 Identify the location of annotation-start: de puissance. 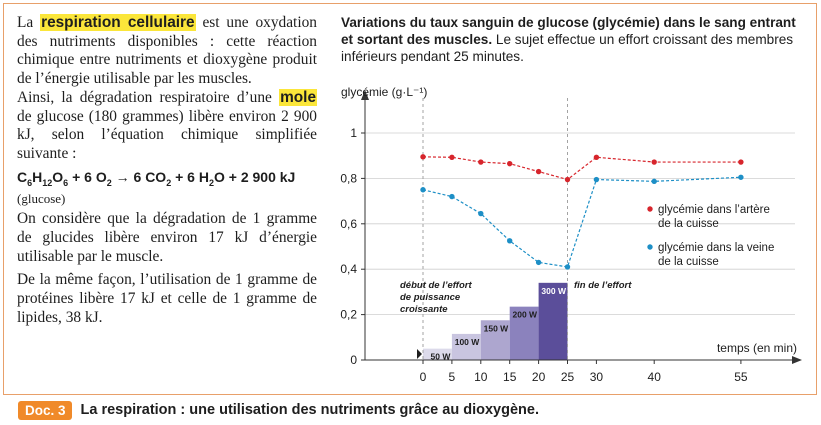
(430, 297).